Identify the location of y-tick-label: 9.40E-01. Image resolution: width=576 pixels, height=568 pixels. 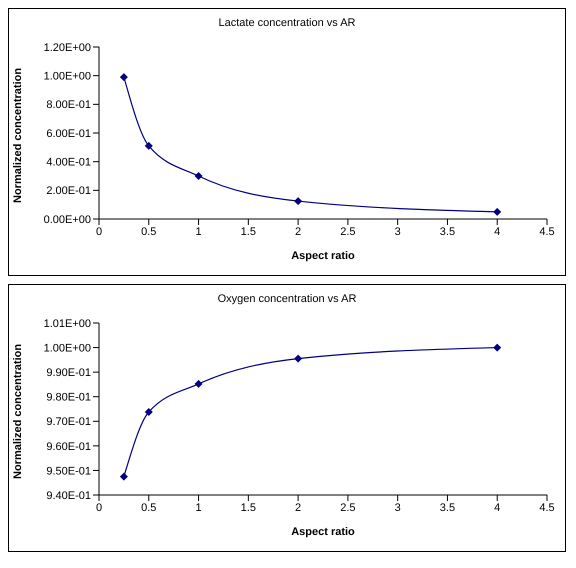
(68, 496).